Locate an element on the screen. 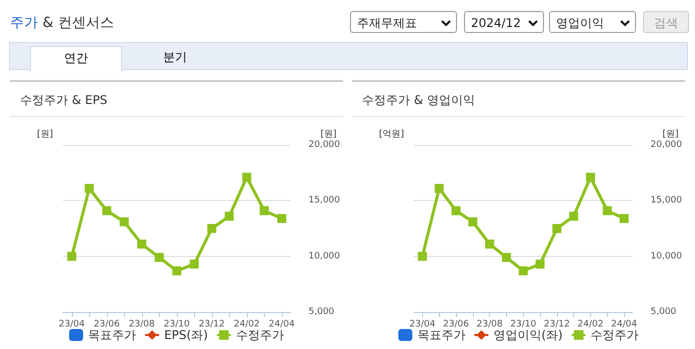 The width and height of the screenshot is (695, 349). text: 주가 & 컨센서스 is located at coordinates (62, 23).